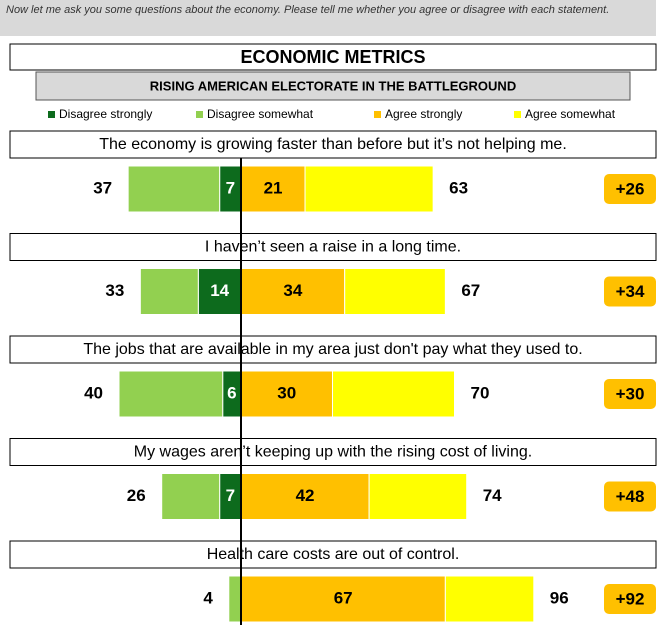 The width and height of the screenshot is (660, 625). I want to click on disagree-total: 37, so click(102, 187).